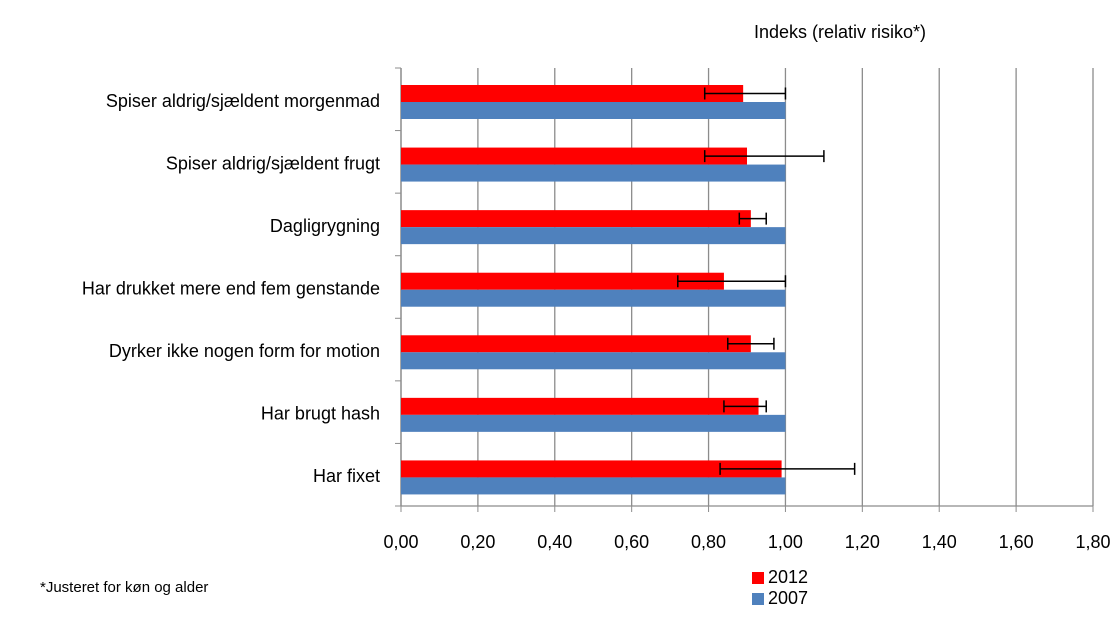 The height and width of the screenshot is (618, 1120). Describe the element at coordinates (939, 542) in the screenshot. I see `x-tick-label: 1,40` at that location.